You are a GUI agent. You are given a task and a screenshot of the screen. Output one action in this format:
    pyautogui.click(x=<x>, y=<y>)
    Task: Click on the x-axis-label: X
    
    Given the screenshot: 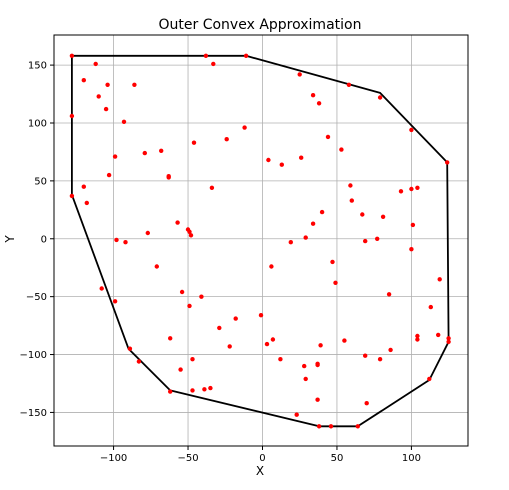 What is the action you would take?
    pyautogui.click(x=260, y=471)
    